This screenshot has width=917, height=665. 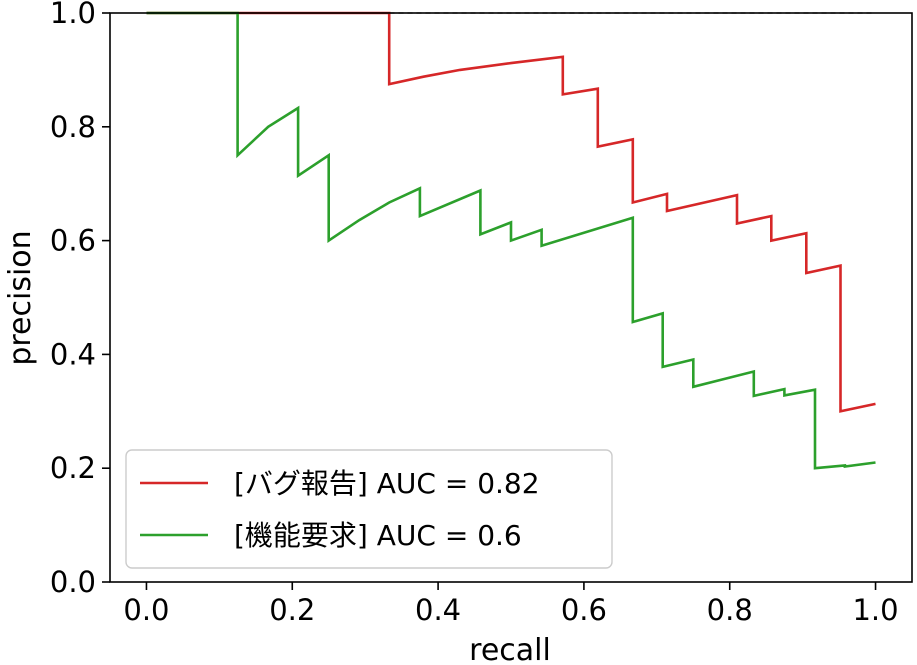 What do you see at coordinates (292, 610) in the screenshot?
I see `x-tick-label: 0.2` at bounding box center [292, 610].